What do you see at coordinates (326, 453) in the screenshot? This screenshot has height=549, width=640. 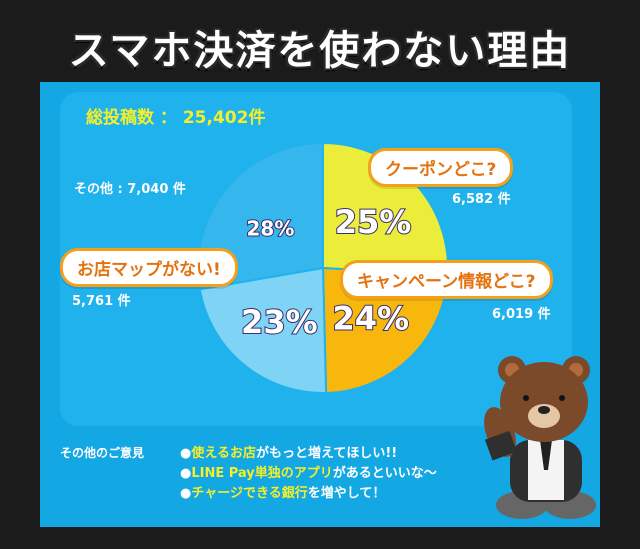 I see `opinion-text: がもっと増えてほしい!!` at bounding box center [326, 453].